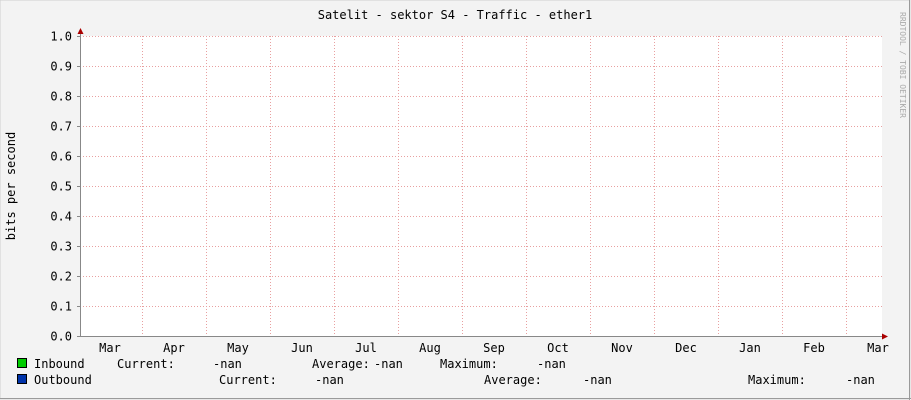 Image resolution: width=911 pixels, height=400 pixels. Describe the element at coordinates (63, 380) in the screenshot. I see `legend-label: Outbound` at that location.